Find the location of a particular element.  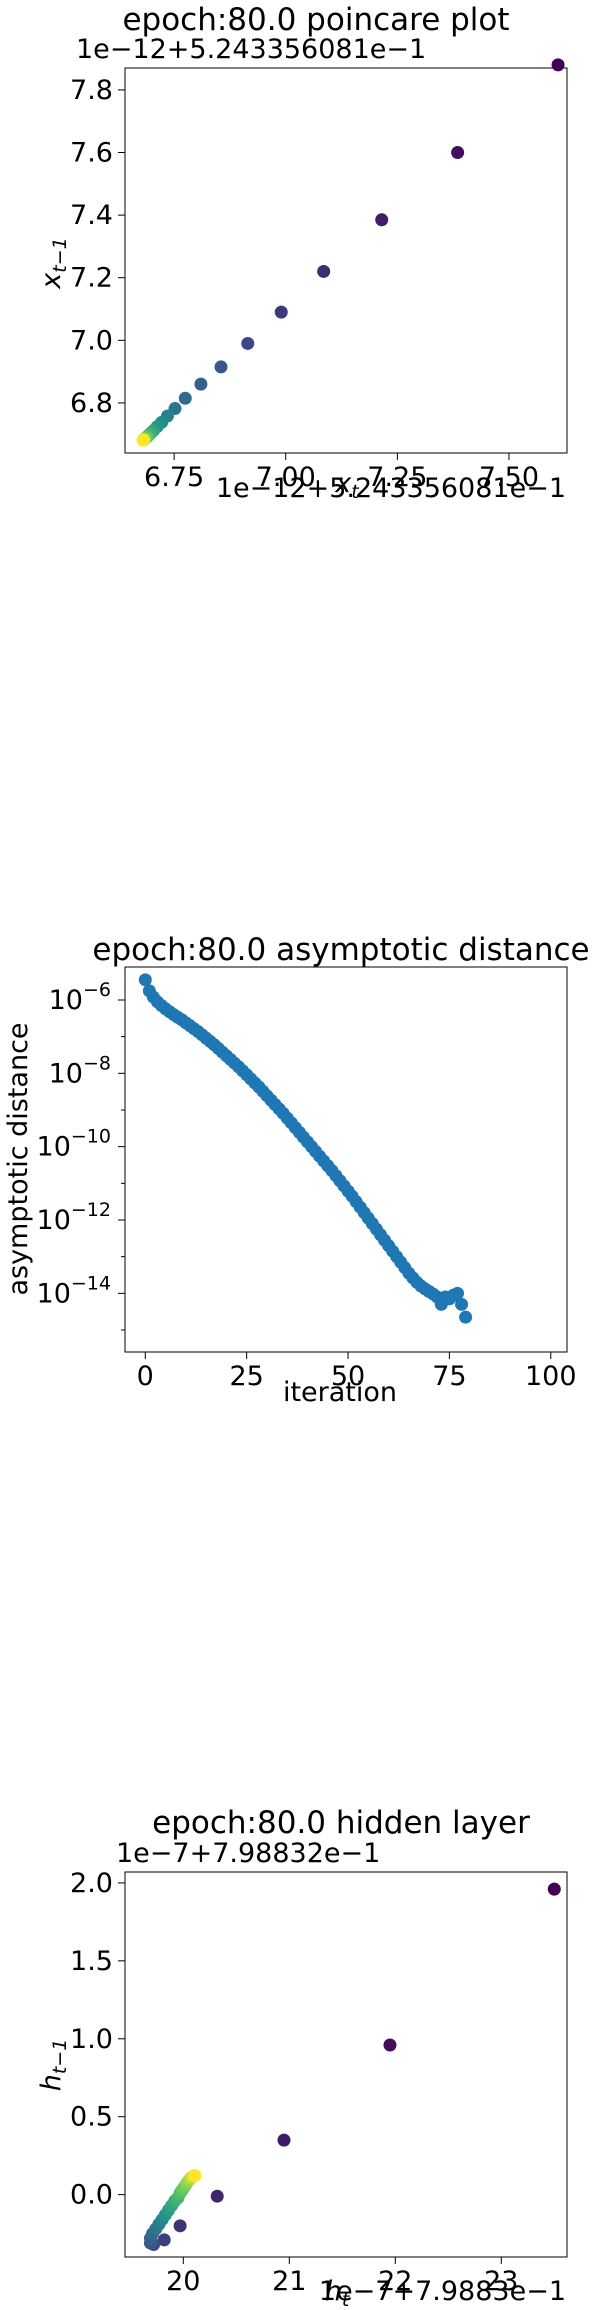

y-tick-label: 7.2 is located at coordinates (91, 278).